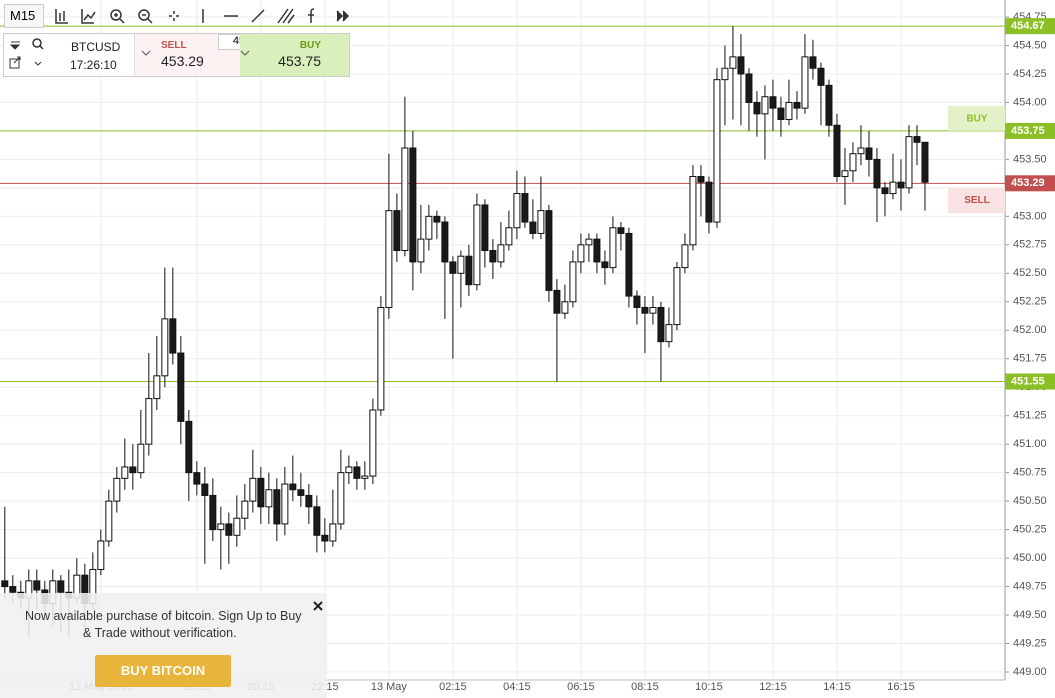 Image resolution: width=1055 pixels, height=698 pixels. What do you see at coordinates (93, 65) in the screenshot?
I see `clock: 17:26:10` at bounding box center [93, 65].